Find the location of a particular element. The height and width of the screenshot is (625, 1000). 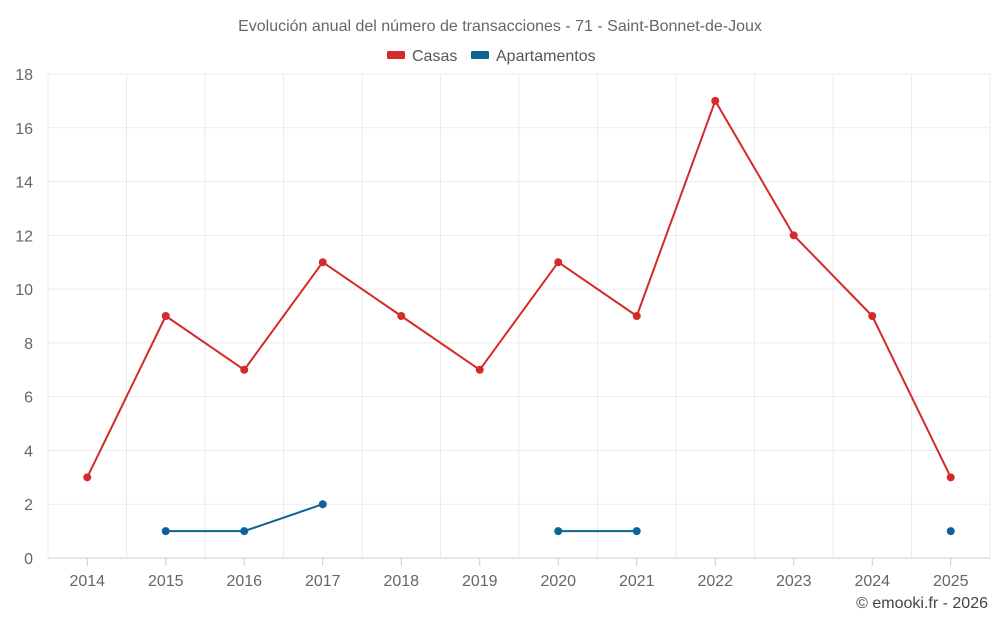

x-tick-label: 2024 is located at coordinates (872, 581).